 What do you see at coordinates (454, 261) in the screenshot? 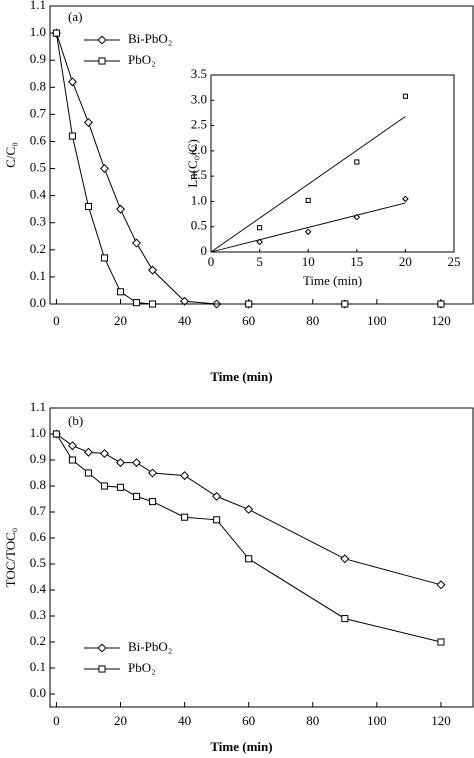
I see `x-tick-label: 25` at bounding box center [454, 261].